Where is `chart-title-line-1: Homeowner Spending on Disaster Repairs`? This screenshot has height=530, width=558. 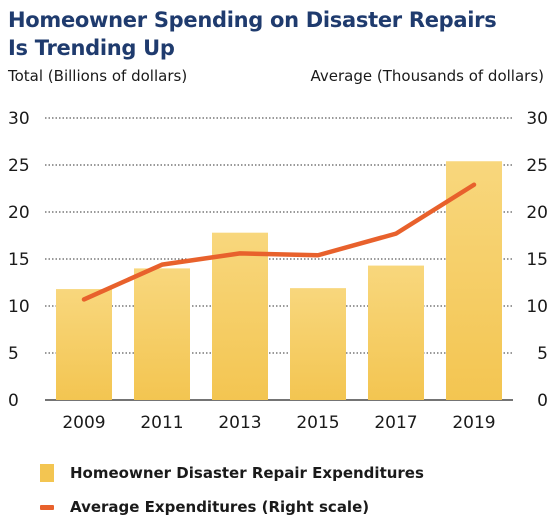
chart-title-line-1: Homeowner Spending on Disaster Repairs is located at coordinates (252, 20).